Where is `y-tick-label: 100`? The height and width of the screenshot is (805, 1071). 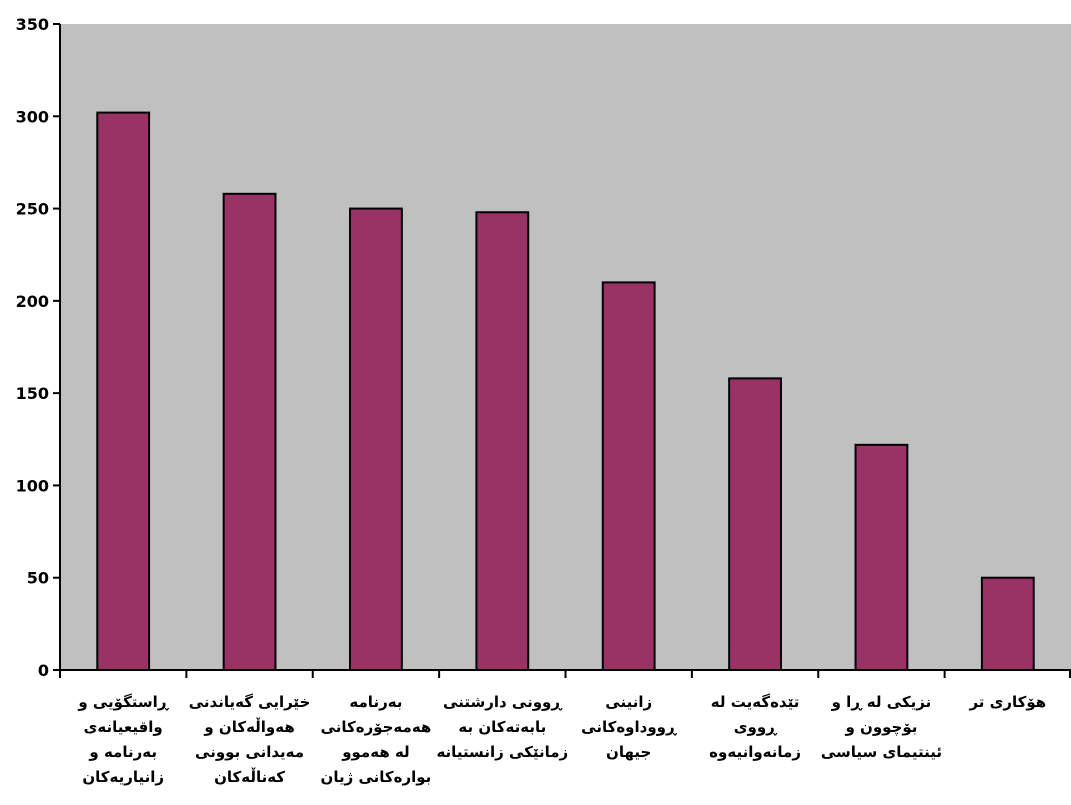
y-tick-label: 100 is located at coordinates (32, 485).